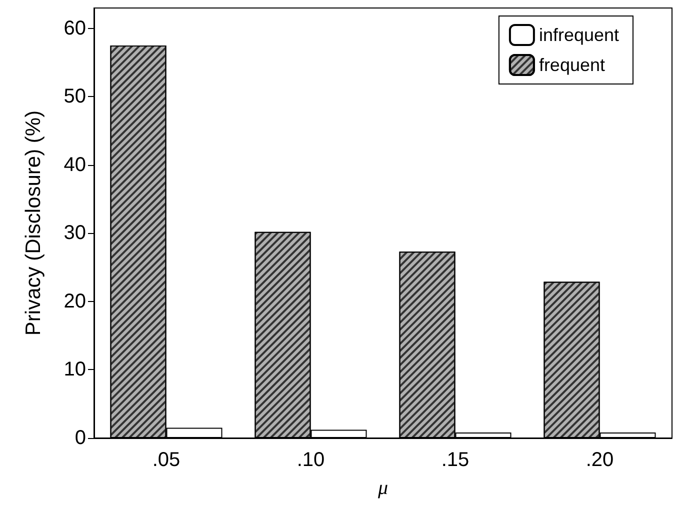 This screenshot has height=508, width=691. Describe the element at coordinates (579, 35) in the screenshot. I see `legend-label: infrequent` at that location.